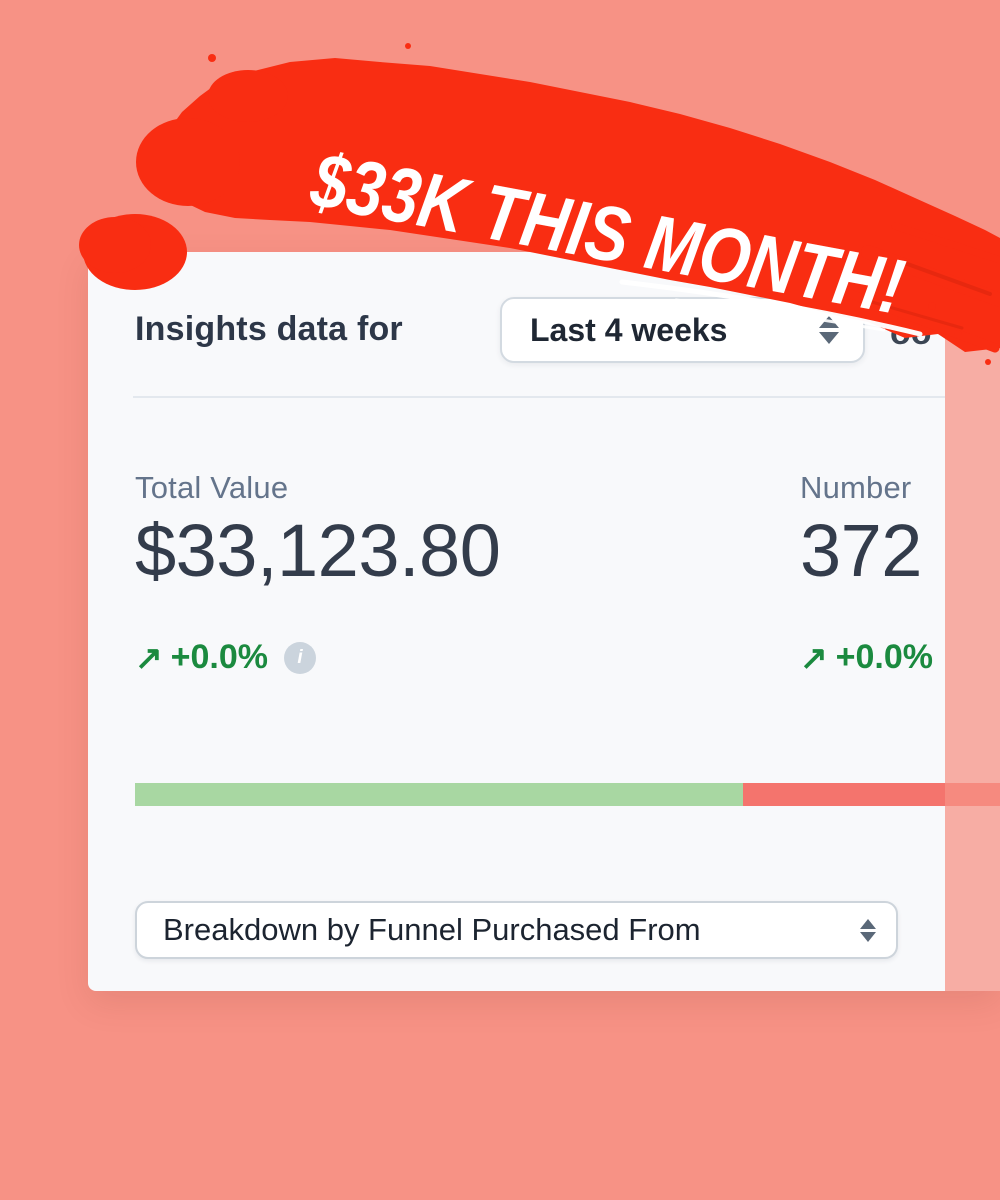 The image size is (1000, 1200). What do you see at coordinates (911, 333) in the screenshot?
I see `obscured-text-fragment: oo` at bounding box center [911, 333].